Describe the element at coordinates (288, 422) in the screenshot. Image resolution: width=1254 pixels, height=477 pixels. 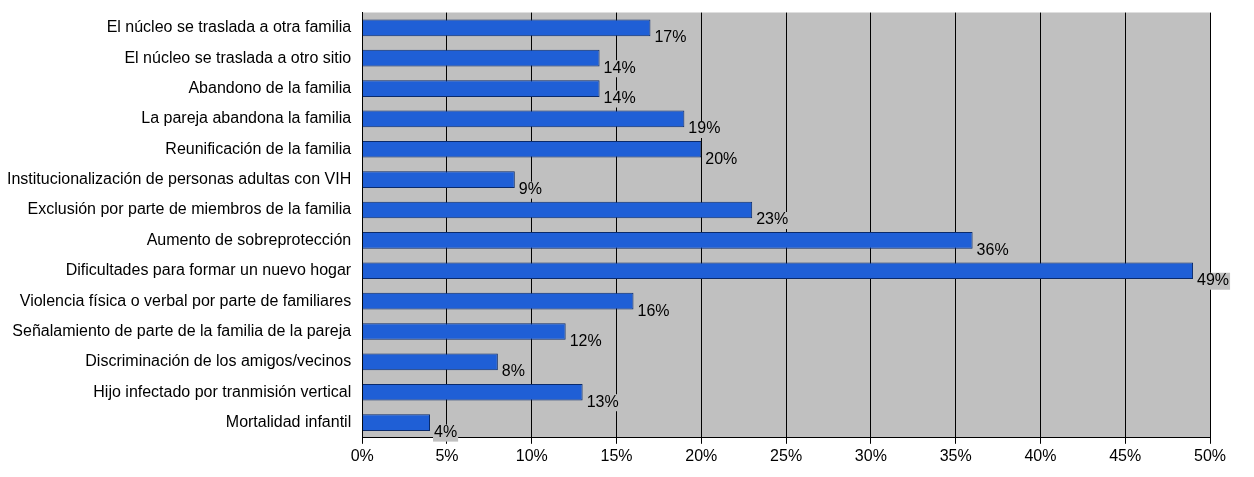
I see `y-tick-label: Mortalidad infantil` at that location.